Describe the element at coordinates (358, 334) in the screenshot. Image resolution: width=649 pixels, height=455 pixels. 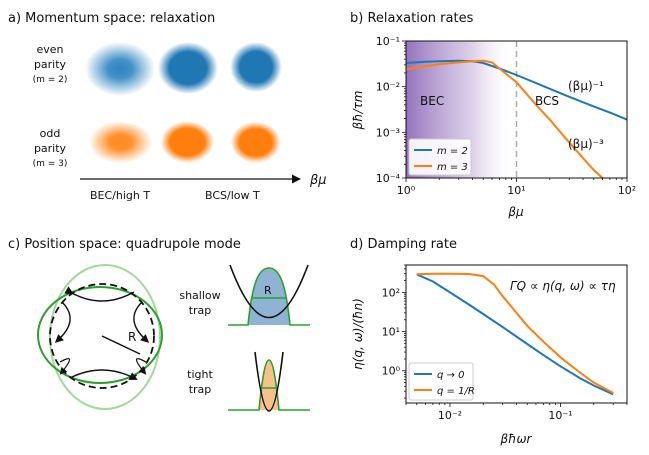
I see `panel-d-ylabel: η(q, ω)/(ħn)` at that location.